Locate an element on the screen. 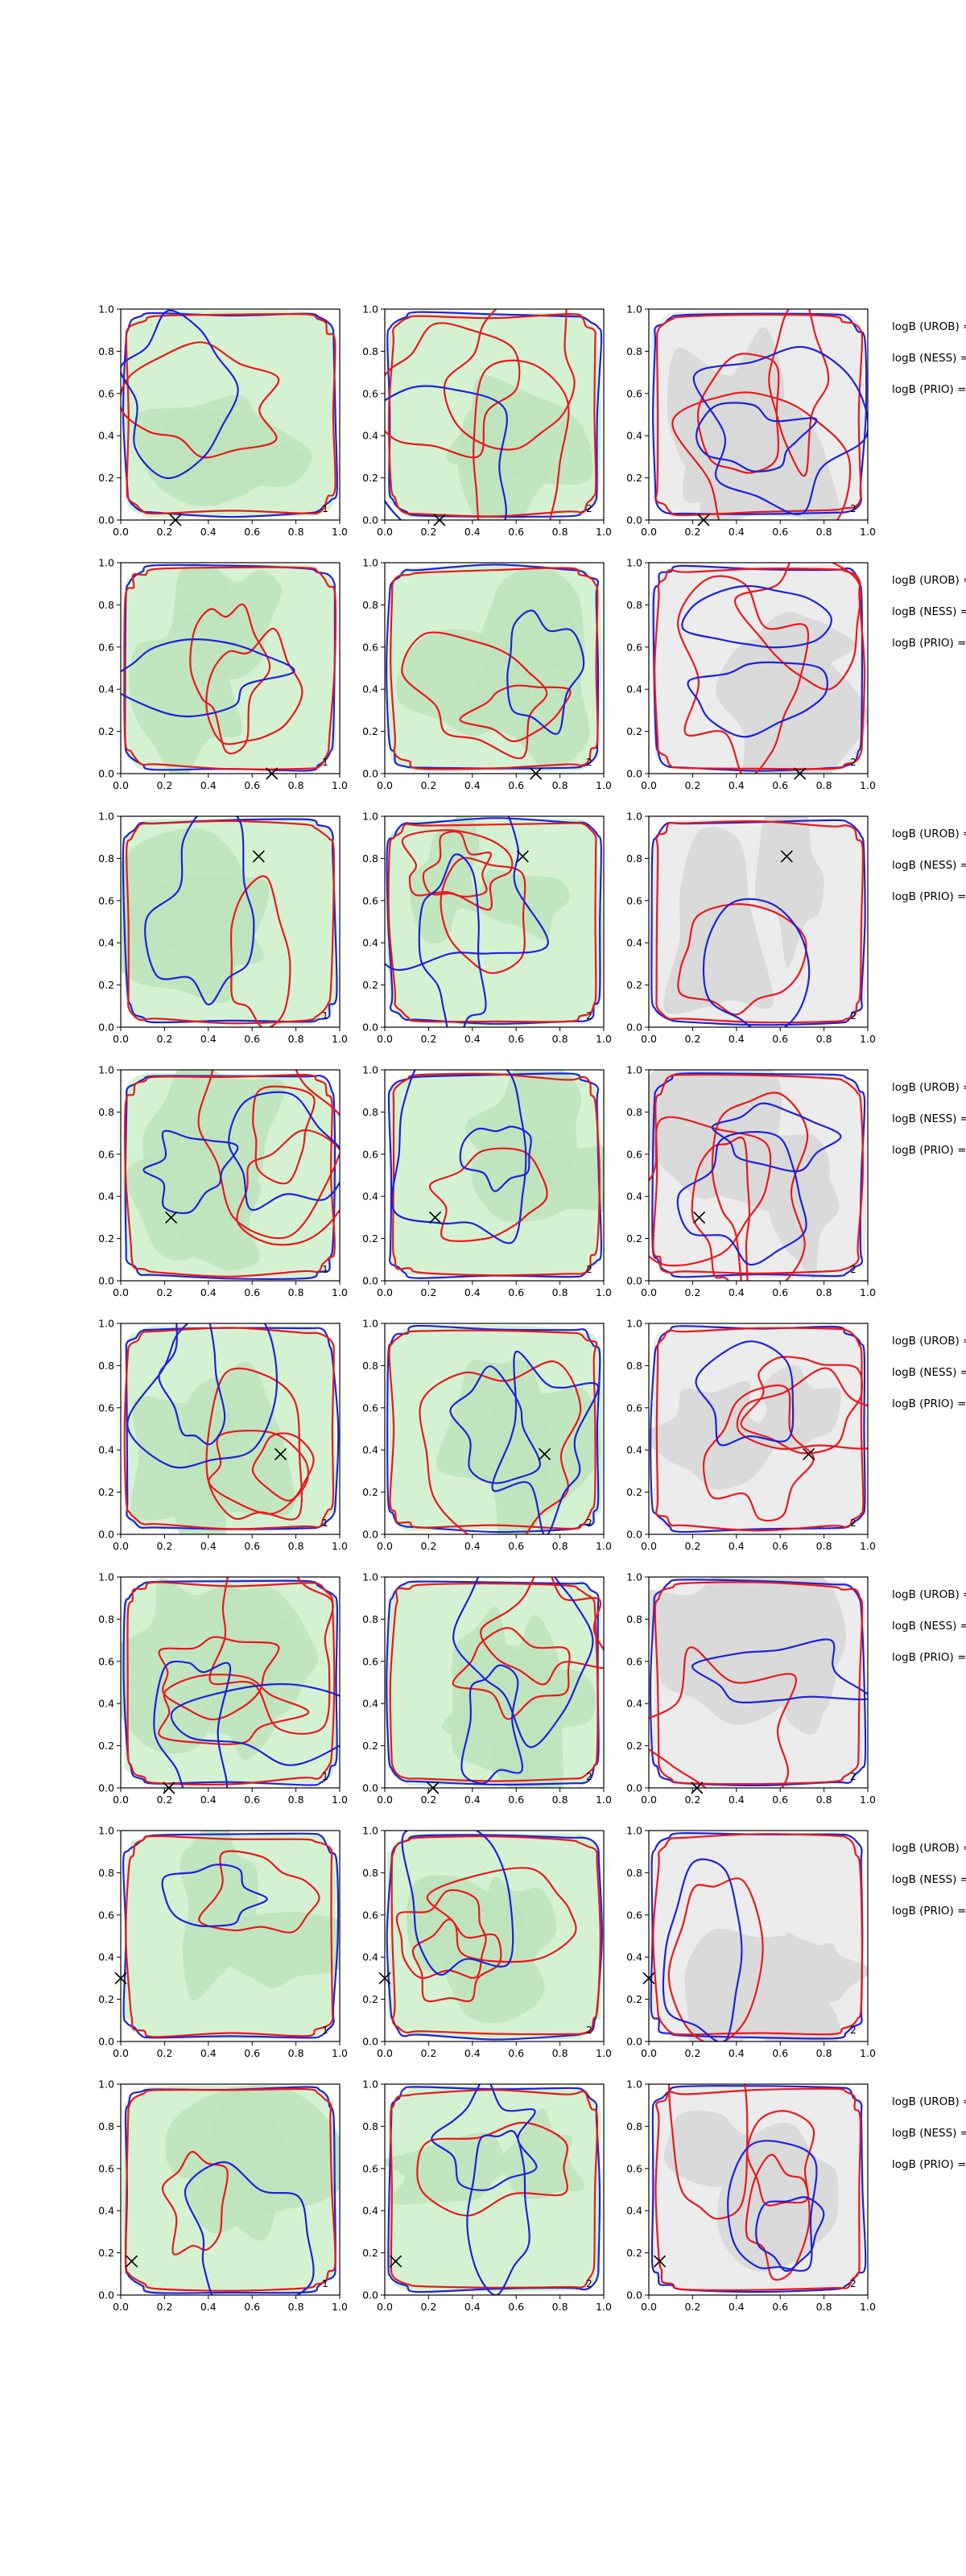 The image size is (966, 2576). panel-r7-c2: 2 0.0 0.2 0.4 0.6 0.8 1.0 0.0 0.2 0.4 0.6 0.8 1.0 is located at coordinates (487, 1942).